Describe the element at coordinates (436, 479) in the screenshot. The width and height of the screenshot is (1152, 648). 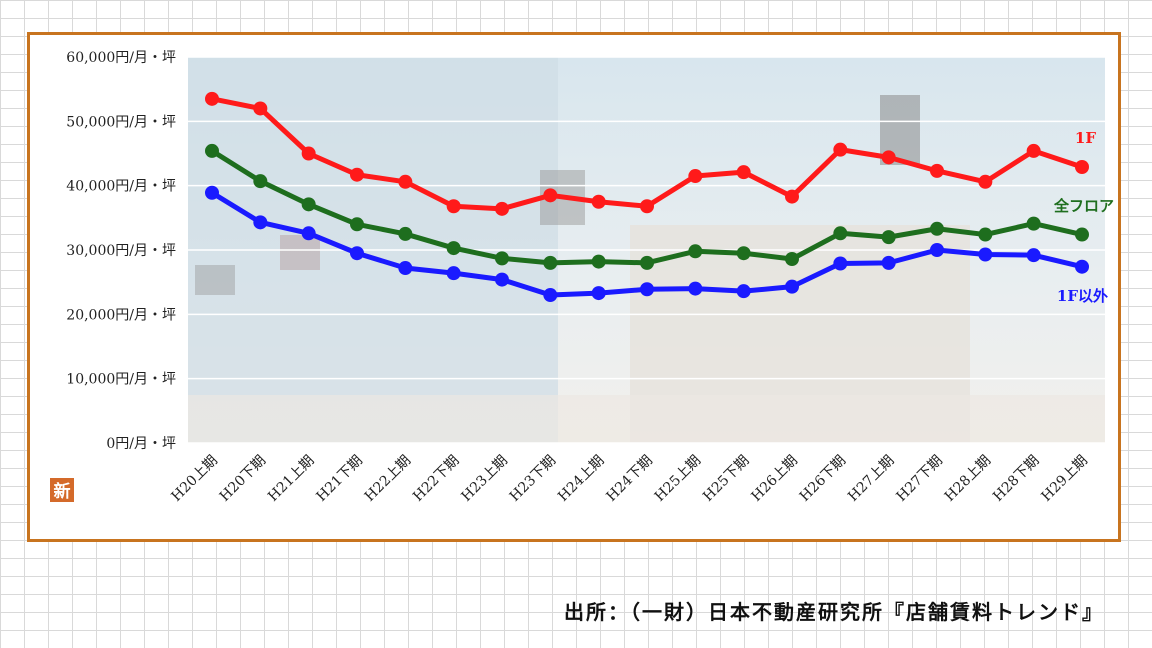
I see `x-tick-label: H22下期` at that location.